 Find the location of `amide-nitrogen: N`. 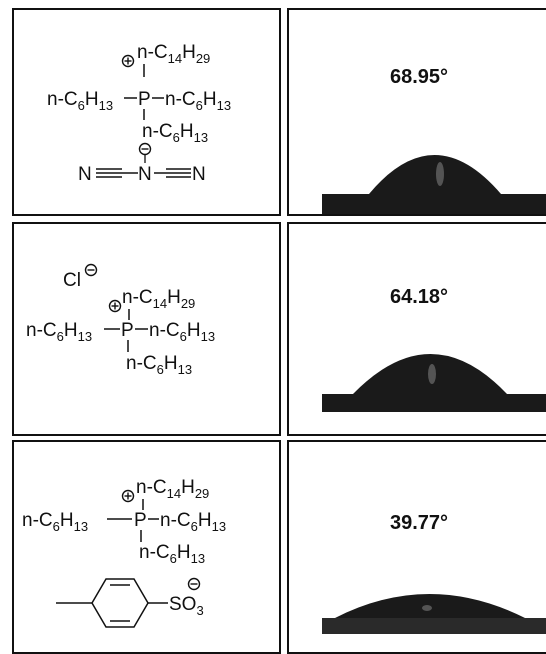

amide-nitrogen: N is located at coordinates (145, 174).